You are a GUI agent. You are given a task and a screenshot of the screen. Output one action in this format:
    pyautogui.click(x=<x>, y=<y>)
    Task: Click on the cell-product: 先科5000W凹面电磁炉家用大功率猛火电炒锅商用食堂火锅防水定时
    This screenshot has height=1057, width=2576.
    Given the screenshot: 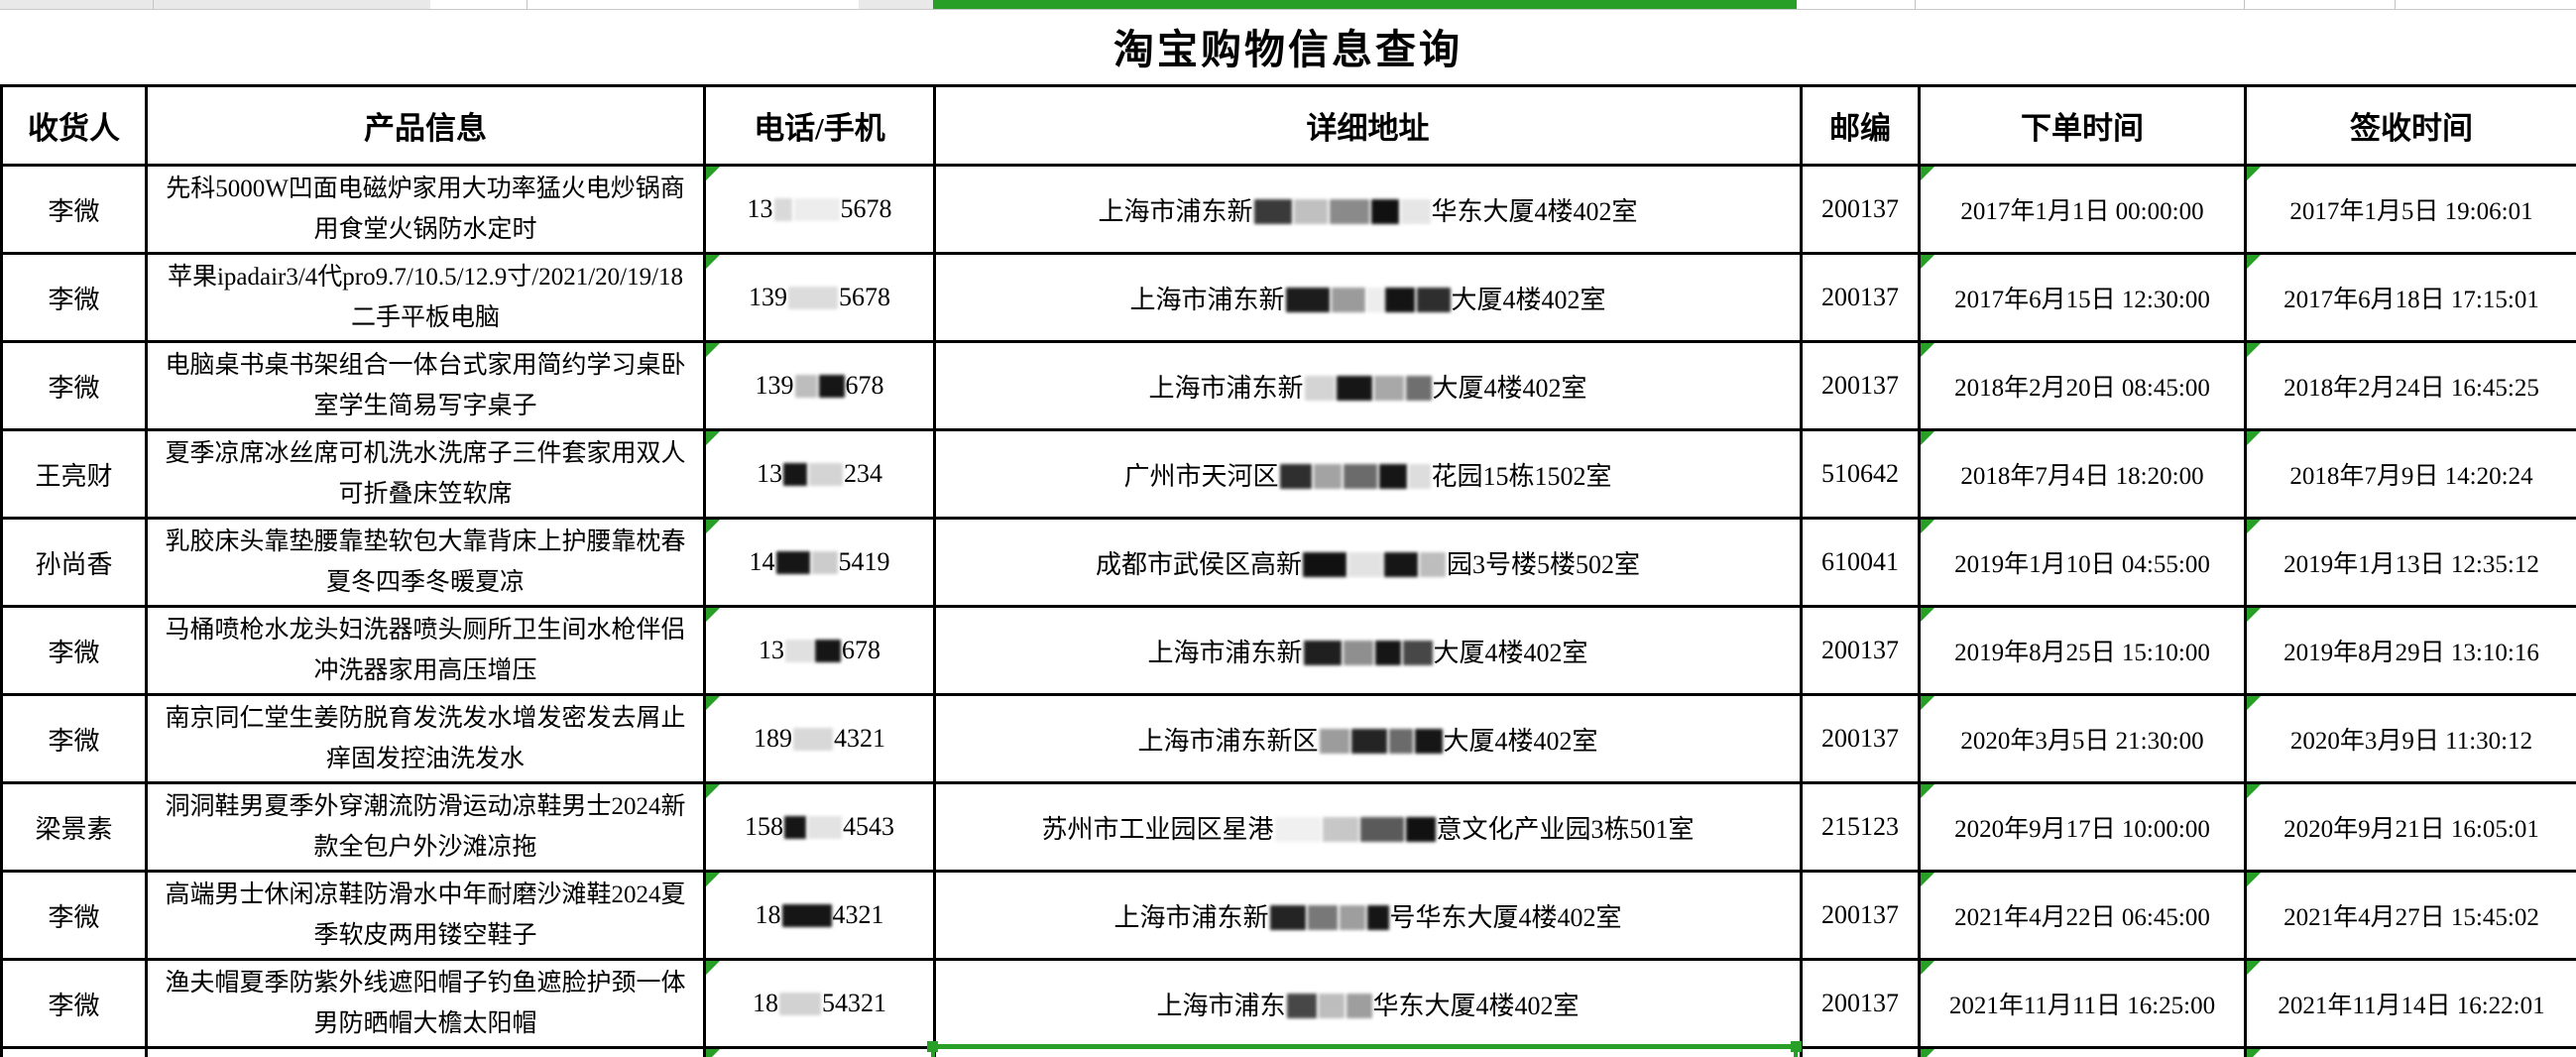 What is the action you would take?
    pyautogui.click(x=425, y=209)
    